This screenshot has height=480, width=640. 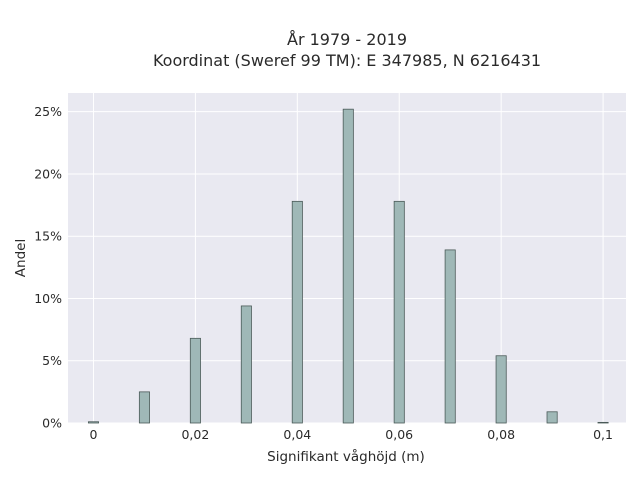 What do you see at coordinates (501, 434) in the screenshot?
I see `x-tick-label: 0,08` at bounding box center [501, 434].